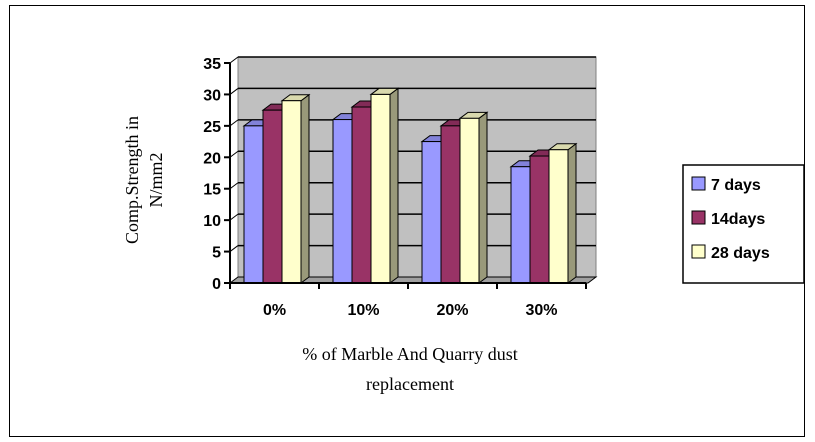 This screenshot has height=442, width=815. I want to click on legend: 7 days 14days 28 days, so click(743, 224).